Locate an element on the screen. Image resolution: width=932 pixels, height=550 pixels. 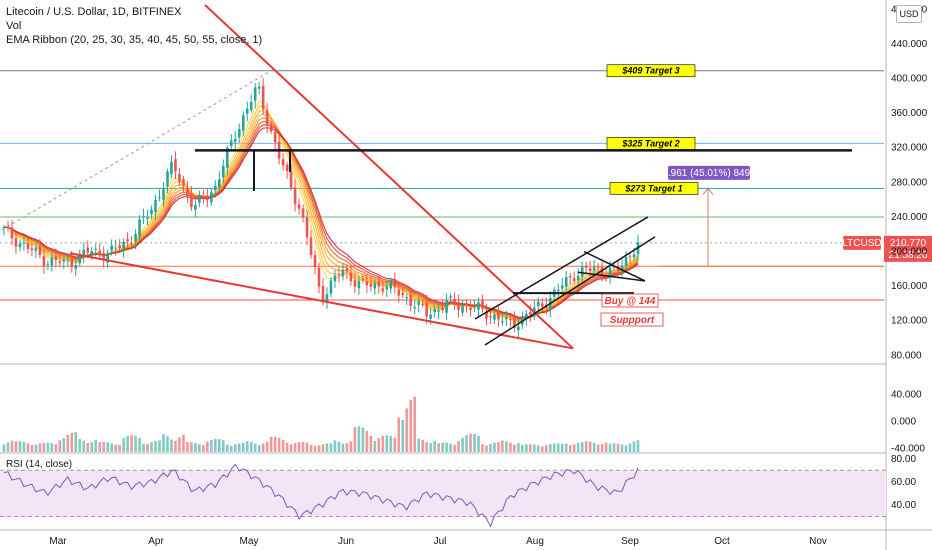
price-tick-label: 280.000 is located at coordinates (909, 182).